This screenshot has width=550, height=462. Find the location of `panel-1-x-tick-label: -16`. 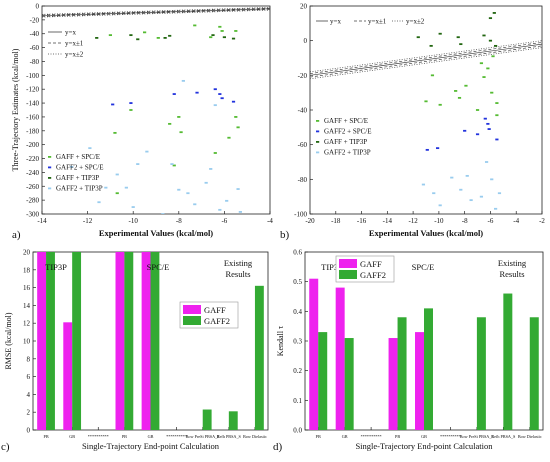

panel-1-x-tick-label: -16 is located at coordinates (362, 221).